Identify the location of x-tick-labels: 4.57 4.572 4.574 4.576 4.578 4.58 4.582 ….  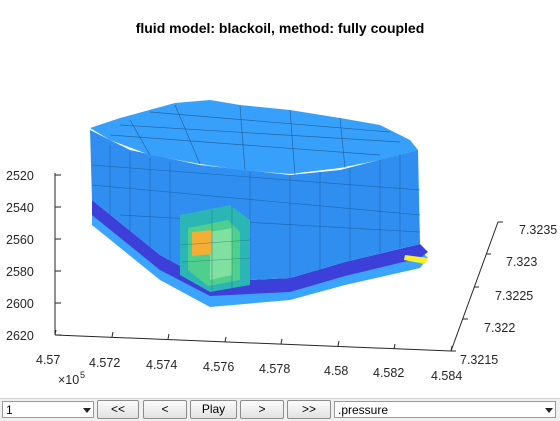
(249, 368).